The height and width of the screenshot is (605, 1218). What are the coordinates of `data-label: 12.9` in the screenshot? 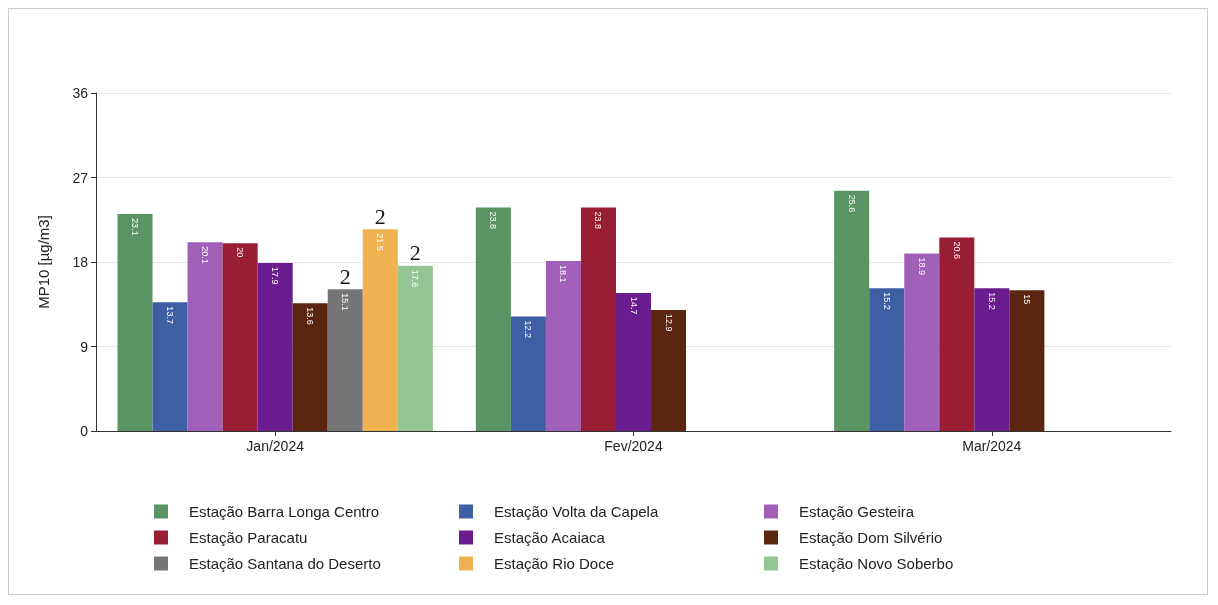 It's located at (668, 322).